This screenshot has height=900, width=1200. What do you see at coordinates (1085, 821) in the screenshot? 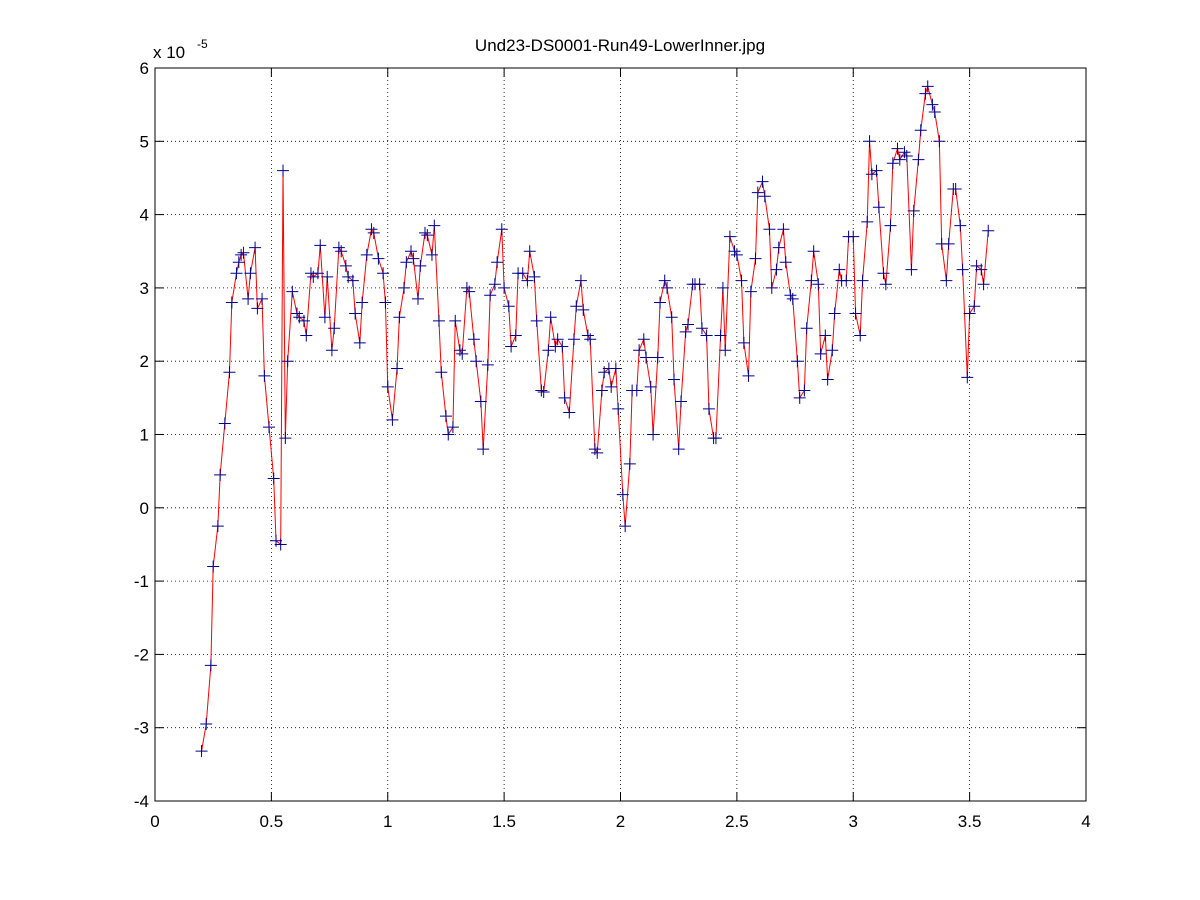
I see `x-tick-label: 4` at bounding box center [1085, 821].